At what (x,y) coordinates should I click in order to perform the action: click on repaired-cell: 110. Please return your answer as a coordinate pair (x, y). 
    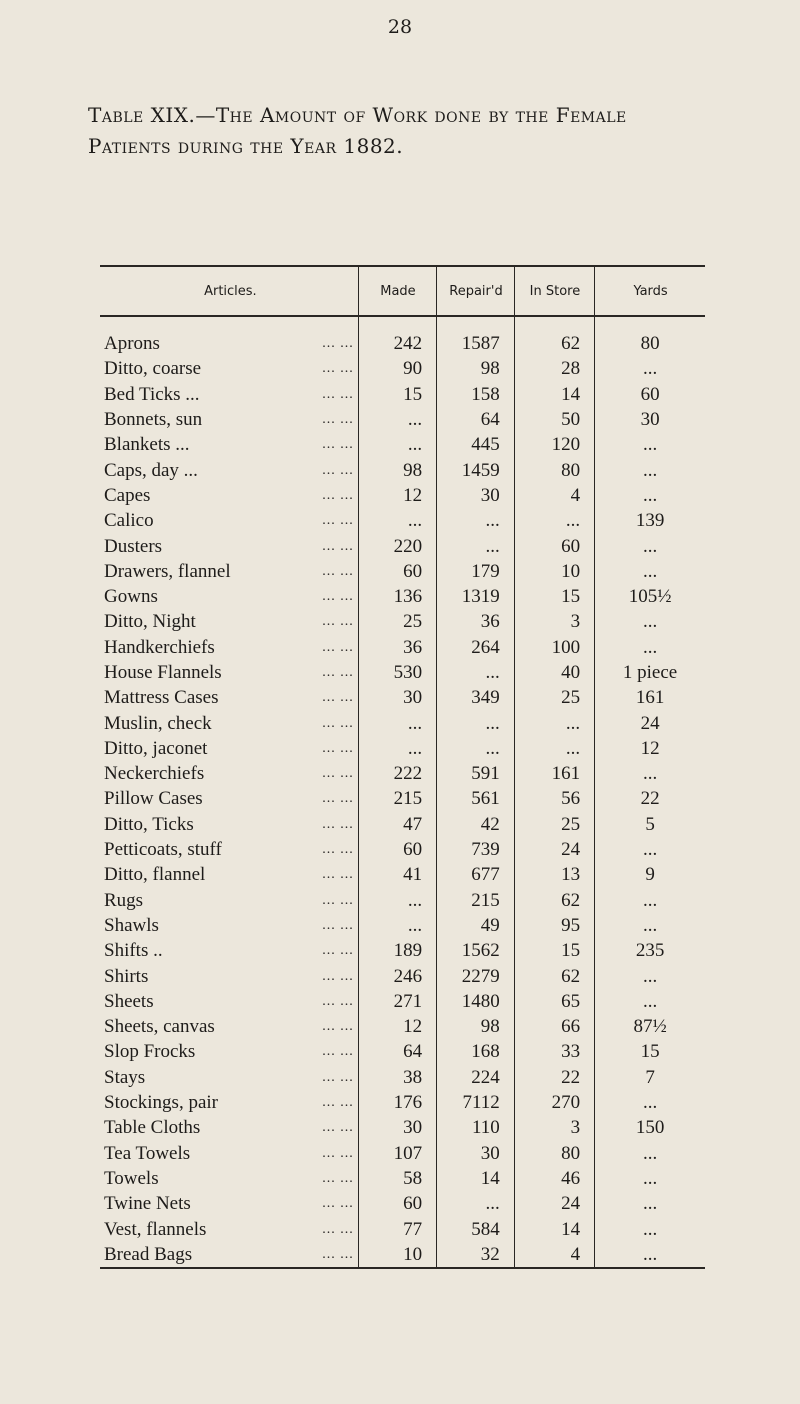
    Looking at the image, I should click on (475, 1128).